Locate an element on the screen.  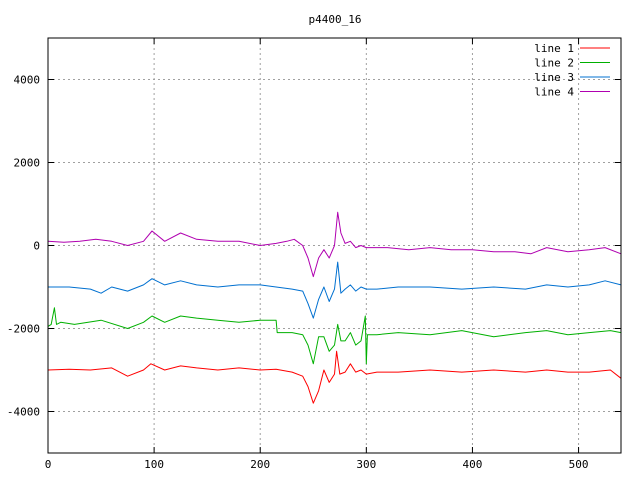
x-tick-label: 300 is located at coordinates (366, 464).